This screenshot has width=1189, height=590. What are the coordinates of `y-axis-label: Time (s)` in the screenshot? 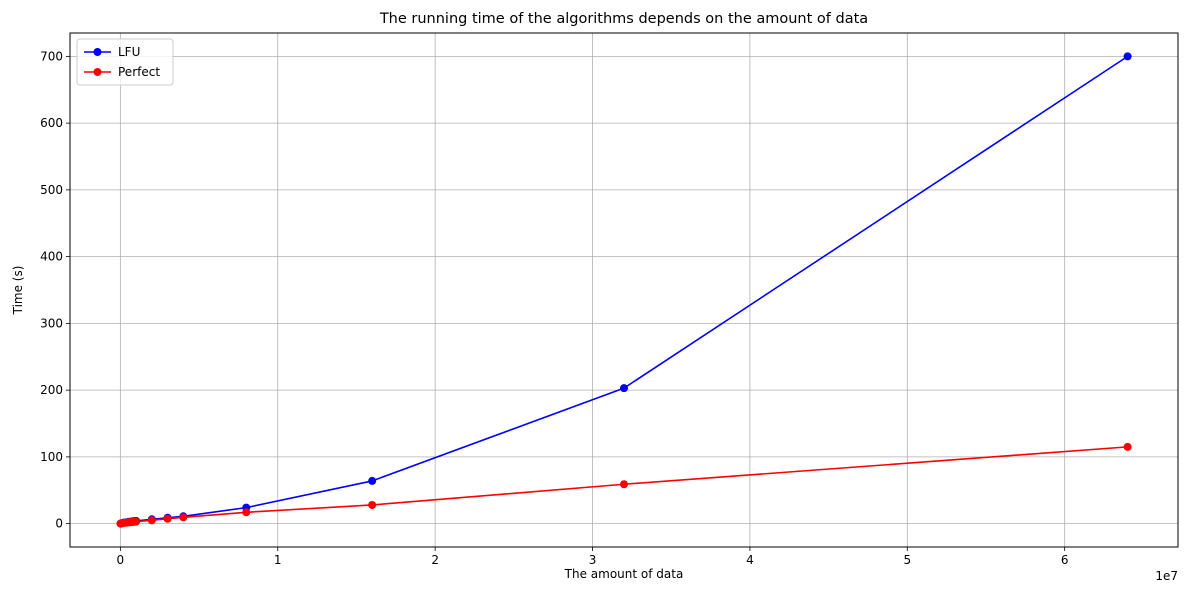 It's located at (18, 291).